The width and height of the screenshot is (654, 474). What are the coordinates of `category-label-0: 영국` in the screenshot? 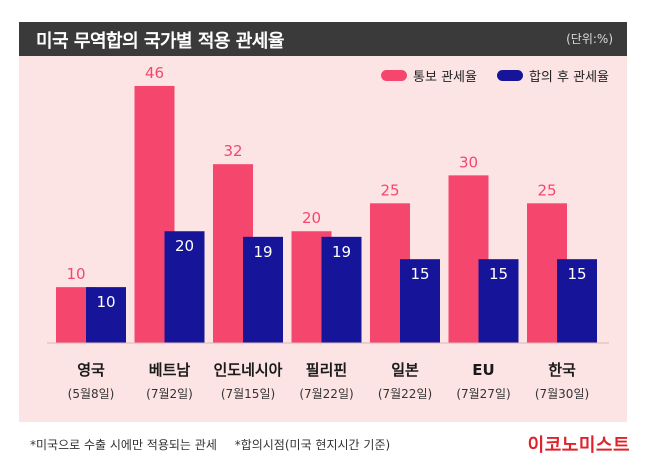 It's located at (91, 370).